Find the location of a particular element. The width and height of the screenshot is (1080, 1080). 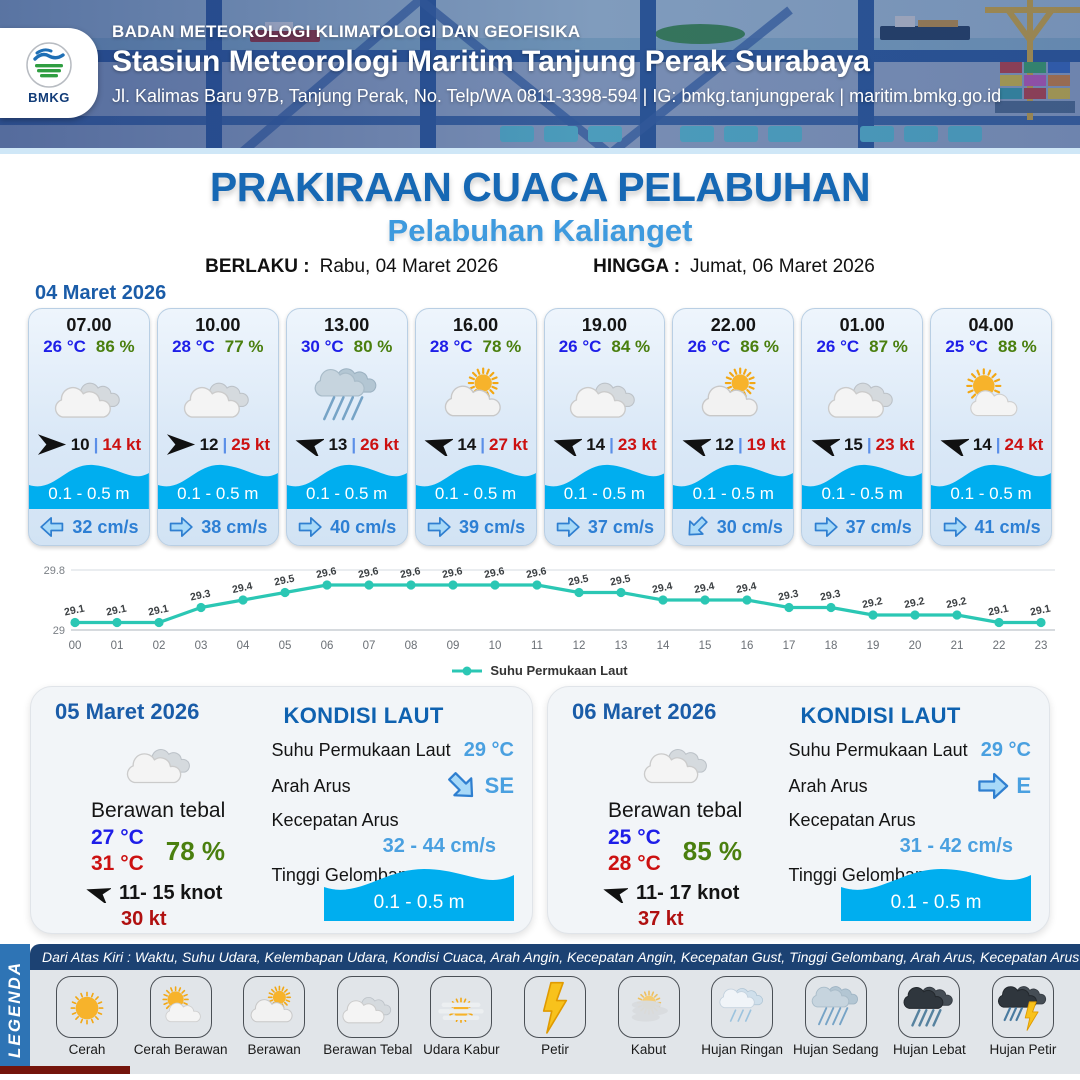

wind-gust: 14 kt is located at coordinates (122, 444).